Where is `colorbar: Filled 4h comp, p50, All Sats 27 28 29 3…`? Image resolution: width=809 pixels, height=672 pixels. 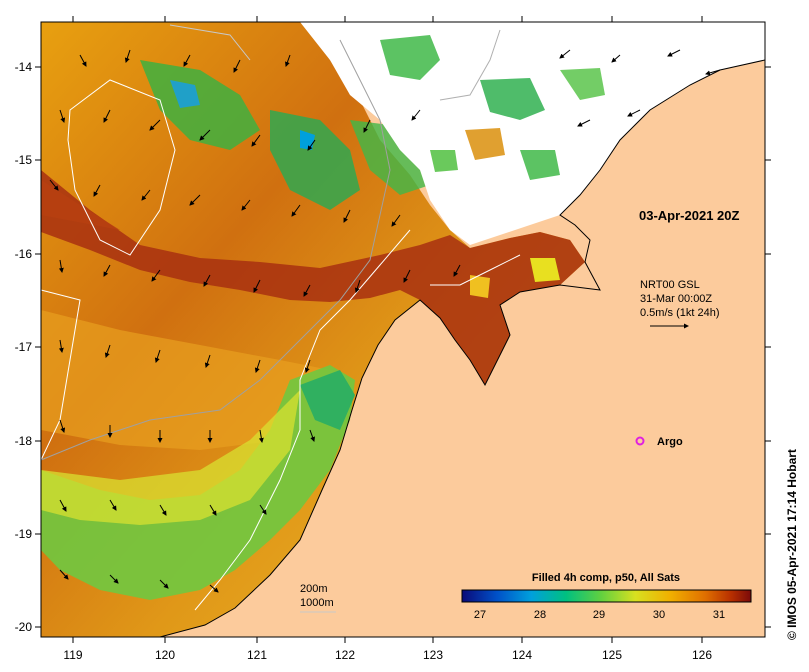
colorbar: Filled 4h comp, p50, All Sats 27 28 29 3… is located at coordinates (606, 596).